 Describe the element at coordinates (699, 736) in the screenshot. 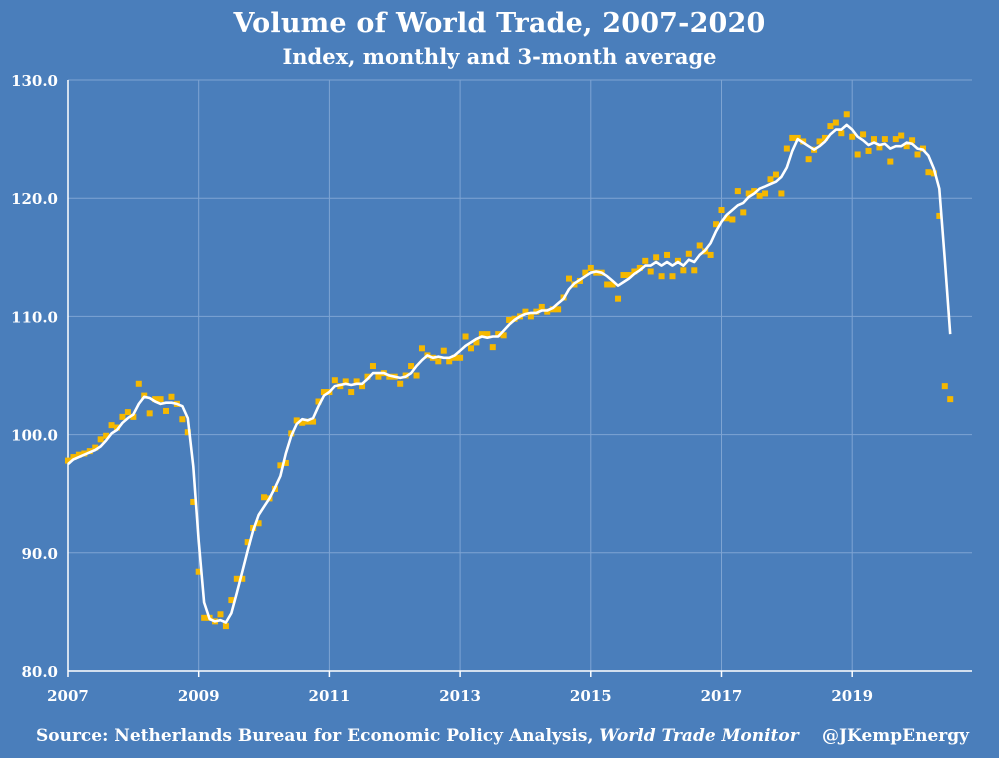

I see `source-publication: World Trade Monitor` at that location.